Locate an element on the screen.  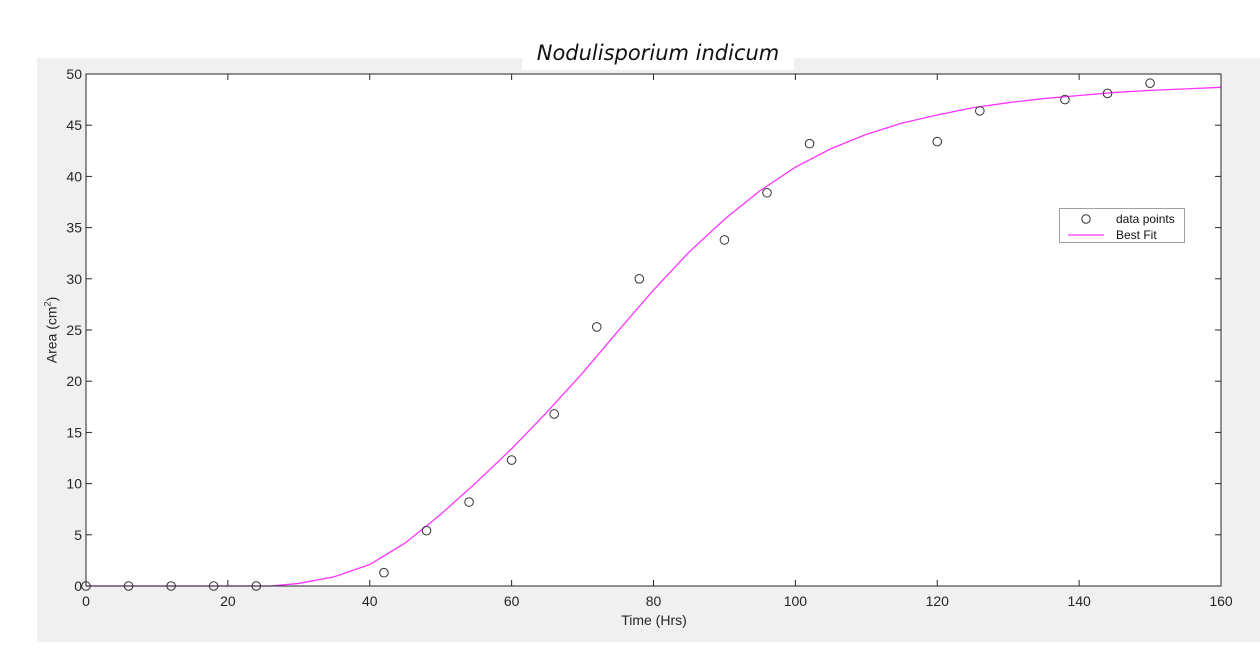
chart-title: Nodulisporium indicum is located at coordinates (658, 53).